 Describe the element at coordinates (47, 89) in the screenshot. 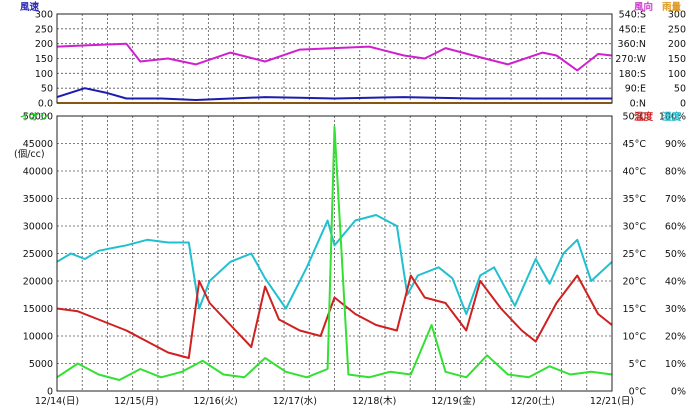

I see `left-tick-label: 50` at that location.